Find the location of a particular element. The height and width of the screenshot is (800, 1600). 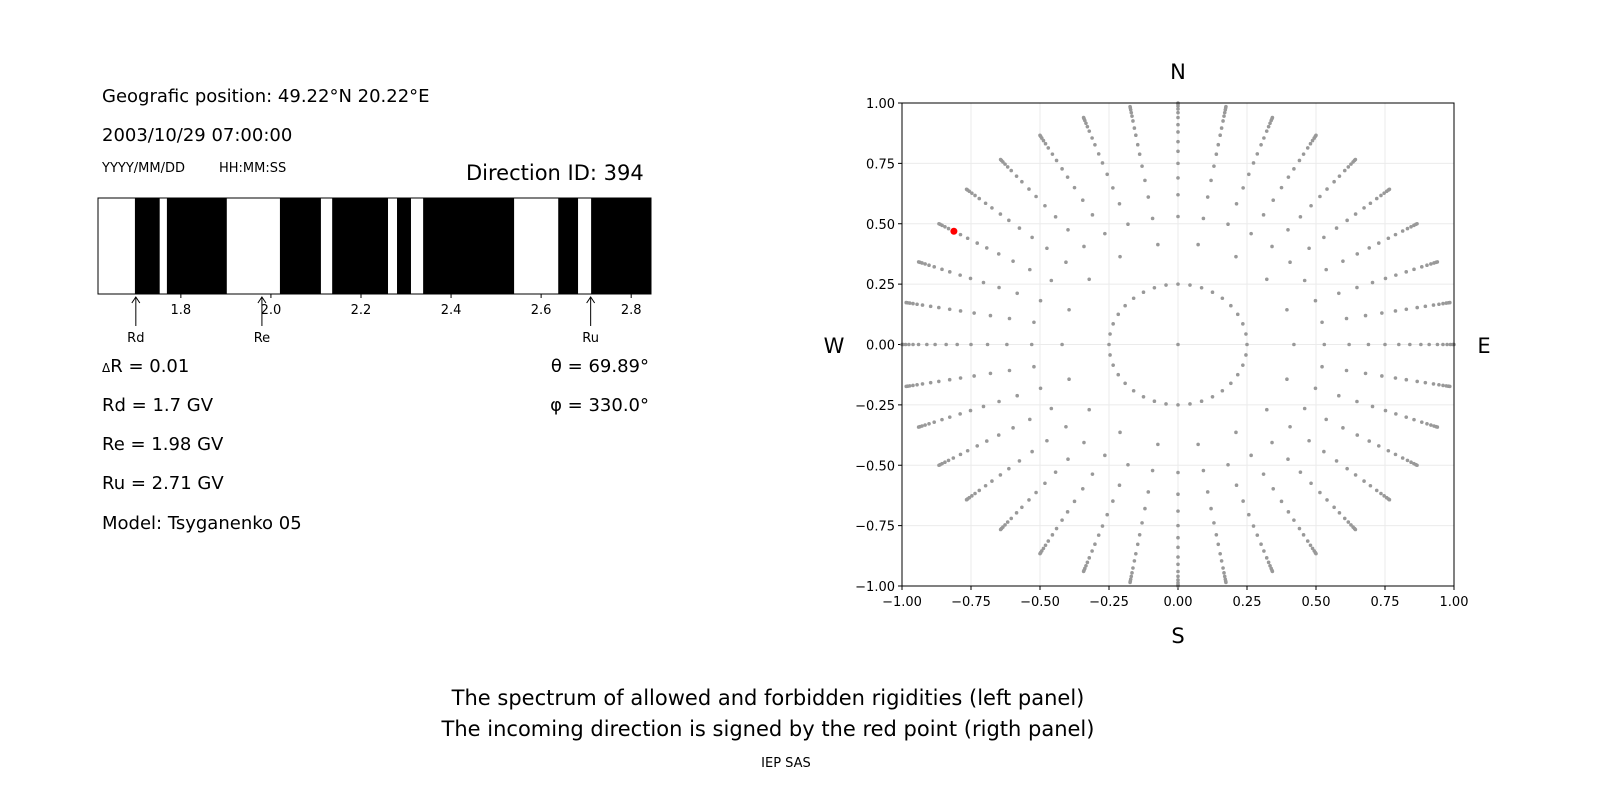

marker-label: Re is located at coordinates (262, 338).